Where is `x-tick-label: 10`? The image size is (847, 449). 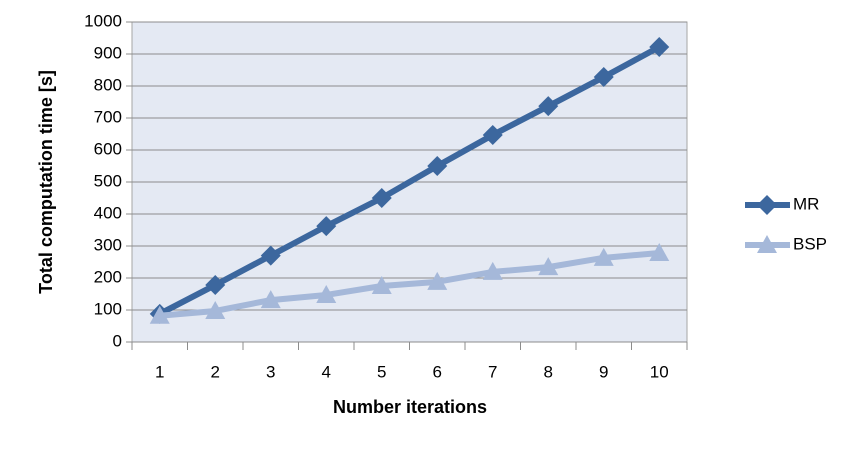 x-tick-label: 10 is located at coordinates (659, 371).